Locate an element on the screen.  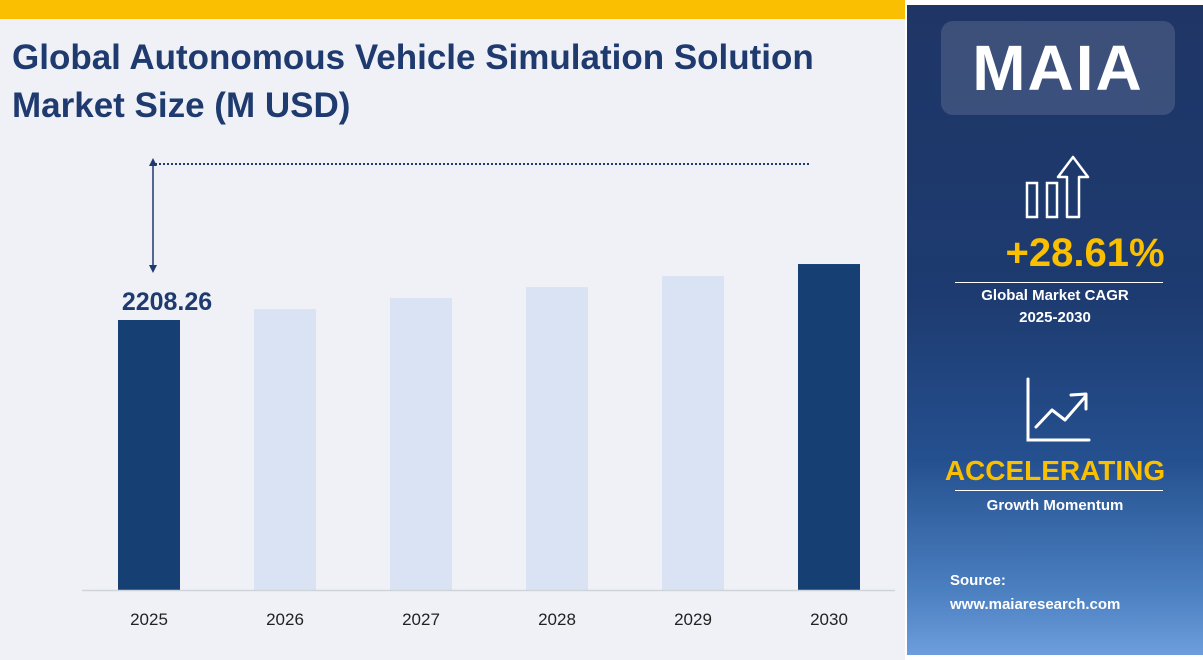
bar-2025 is located at coordinates (149, 455).